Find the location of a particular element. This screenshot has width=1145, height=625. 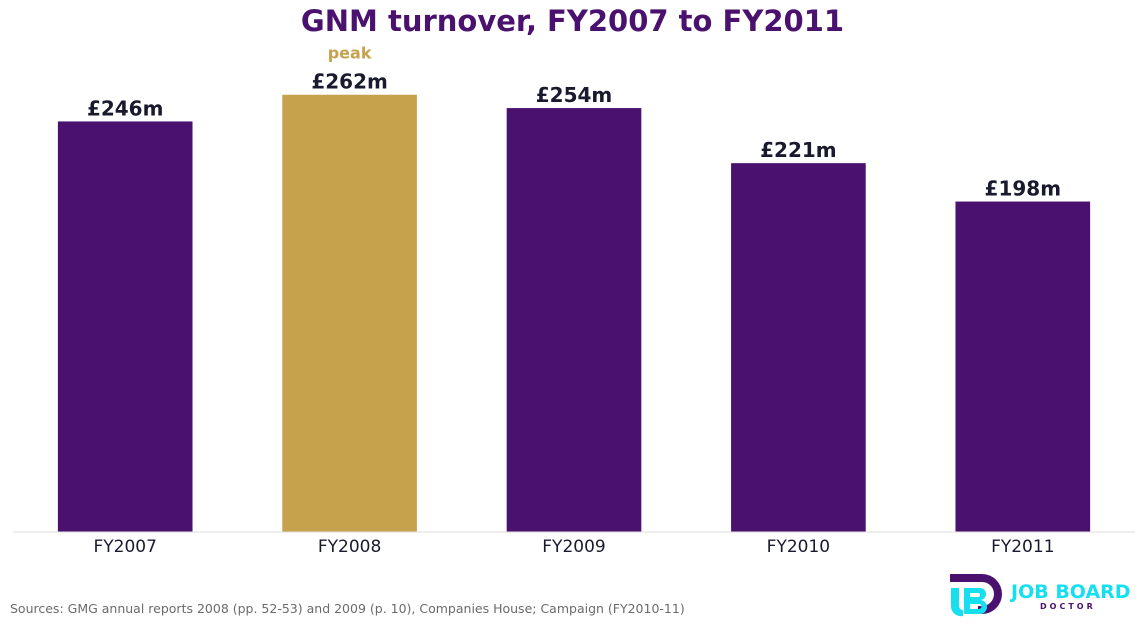

value-label: £246m is located at coordinates (125, 108).